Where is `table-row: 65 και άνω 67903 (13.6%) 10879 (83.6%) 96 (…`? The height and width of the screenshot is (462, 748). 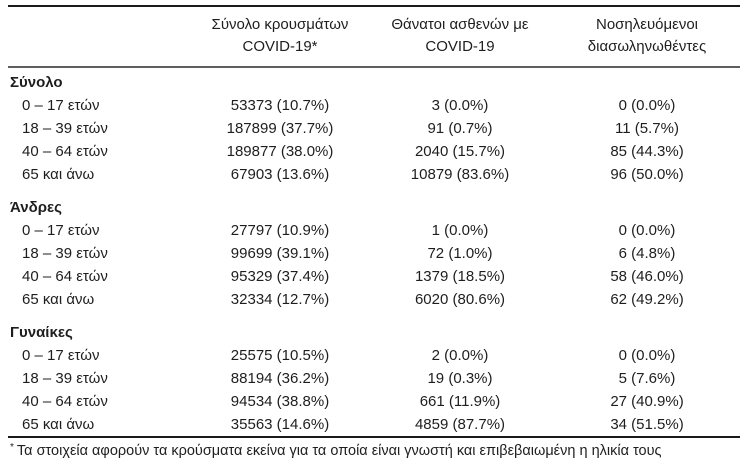
table-row: 65 και άνω 67903 (13.6%) 10879 (83.6%) 96 (… is located at coordinates (374, 174).